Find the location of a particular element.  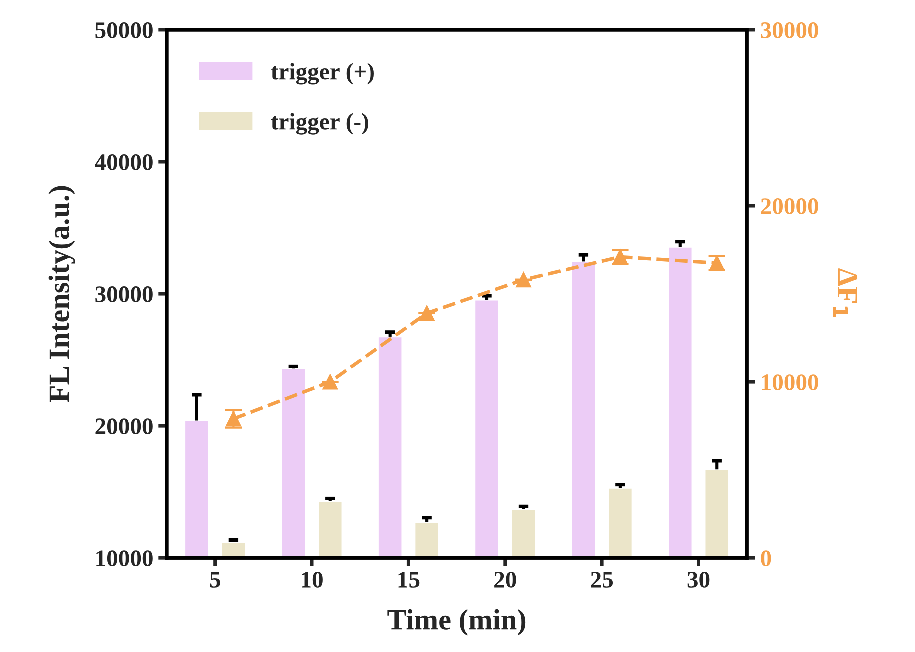

legend-label: trigger (-) is located at coordinates (319, 124).